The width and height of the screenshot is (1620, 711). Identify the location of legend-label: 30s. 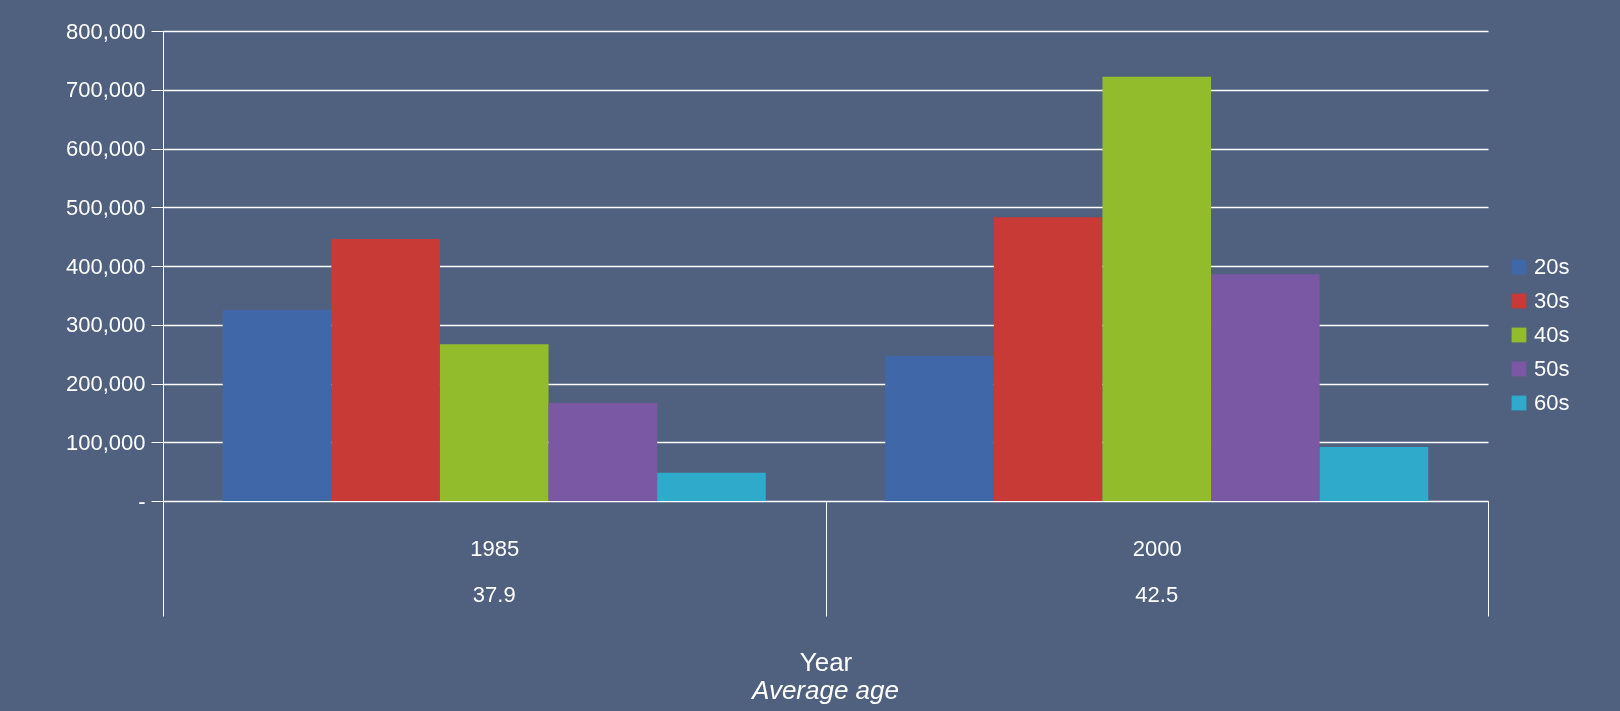
(1552, 300).